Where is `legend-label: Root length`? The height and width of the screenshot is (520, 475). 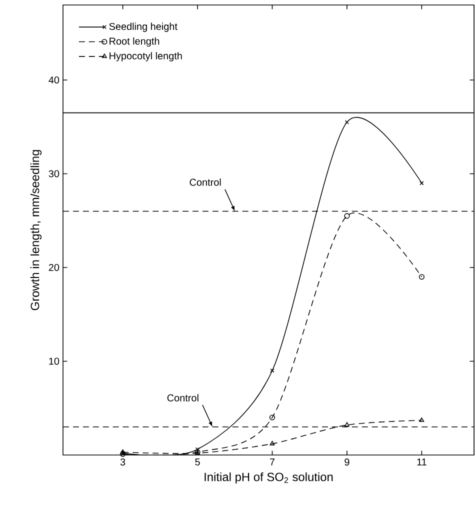
legend-label: Root length is located at coordinates (135, 42).